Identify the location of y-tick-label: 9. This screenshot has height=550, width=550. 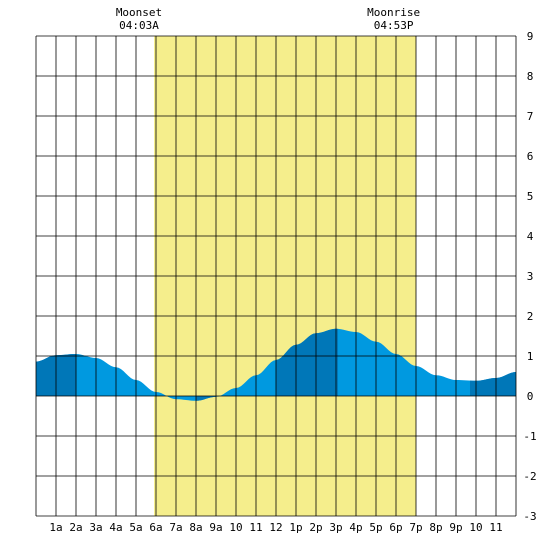
(530, 36).